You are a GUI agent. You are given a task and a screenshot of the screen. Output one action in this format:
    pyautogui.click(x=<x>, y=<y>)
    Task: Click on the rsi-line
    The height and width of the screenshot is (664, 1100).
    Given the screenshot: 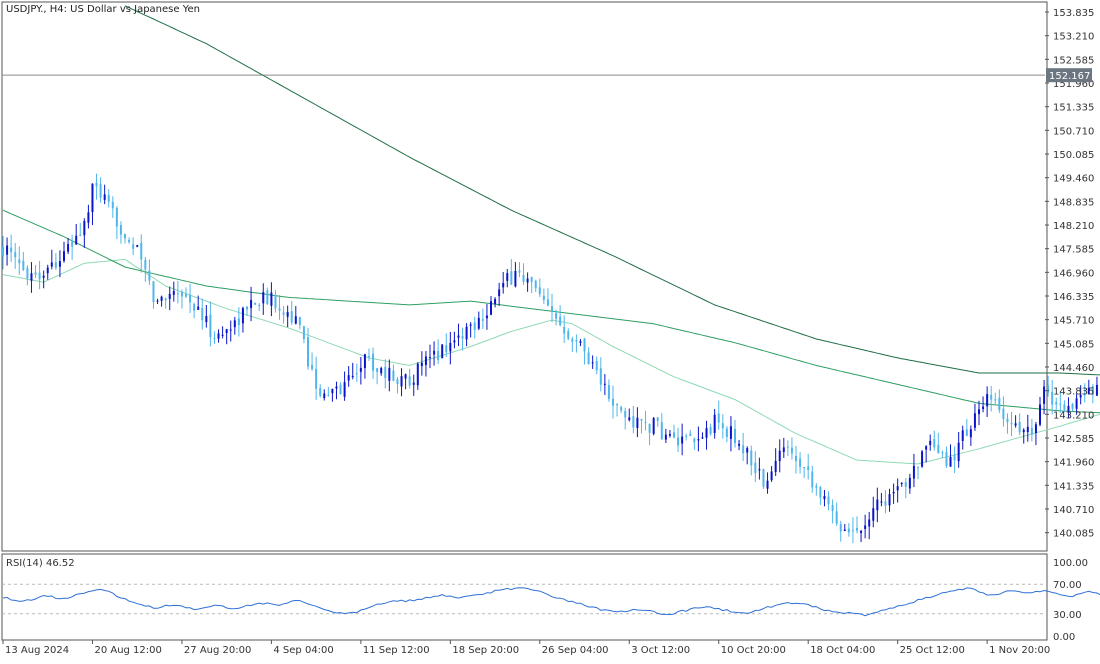 What is the action you would take?
    pyautogui.click(x=551, y=602)
    